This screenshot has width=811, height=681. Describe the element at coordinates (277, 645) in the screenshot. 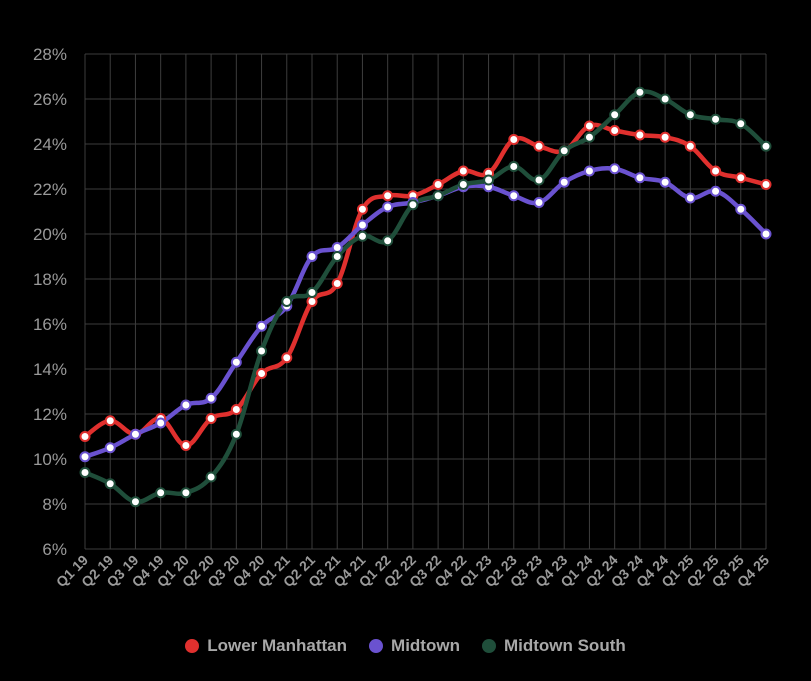

I see `legend-label-lower-manhattan: Lower Manhattan` at that location.